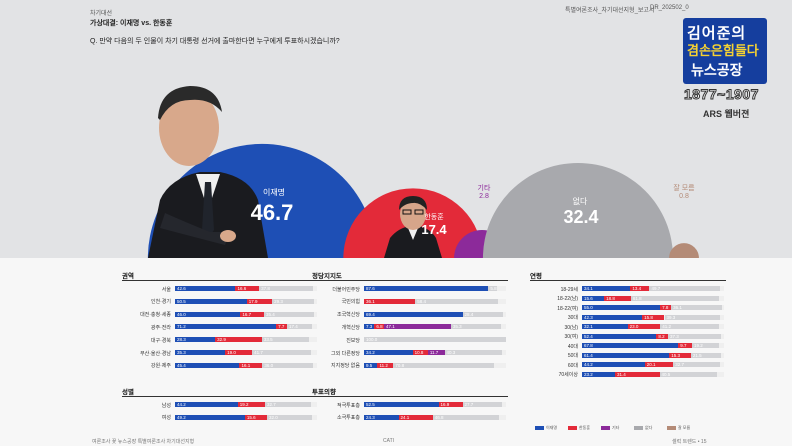 This screenshot has width=792, height=446. Describe the element at coordinates (680, 355) in the screenshot. I see `bar-segment: 15.3` at that location.